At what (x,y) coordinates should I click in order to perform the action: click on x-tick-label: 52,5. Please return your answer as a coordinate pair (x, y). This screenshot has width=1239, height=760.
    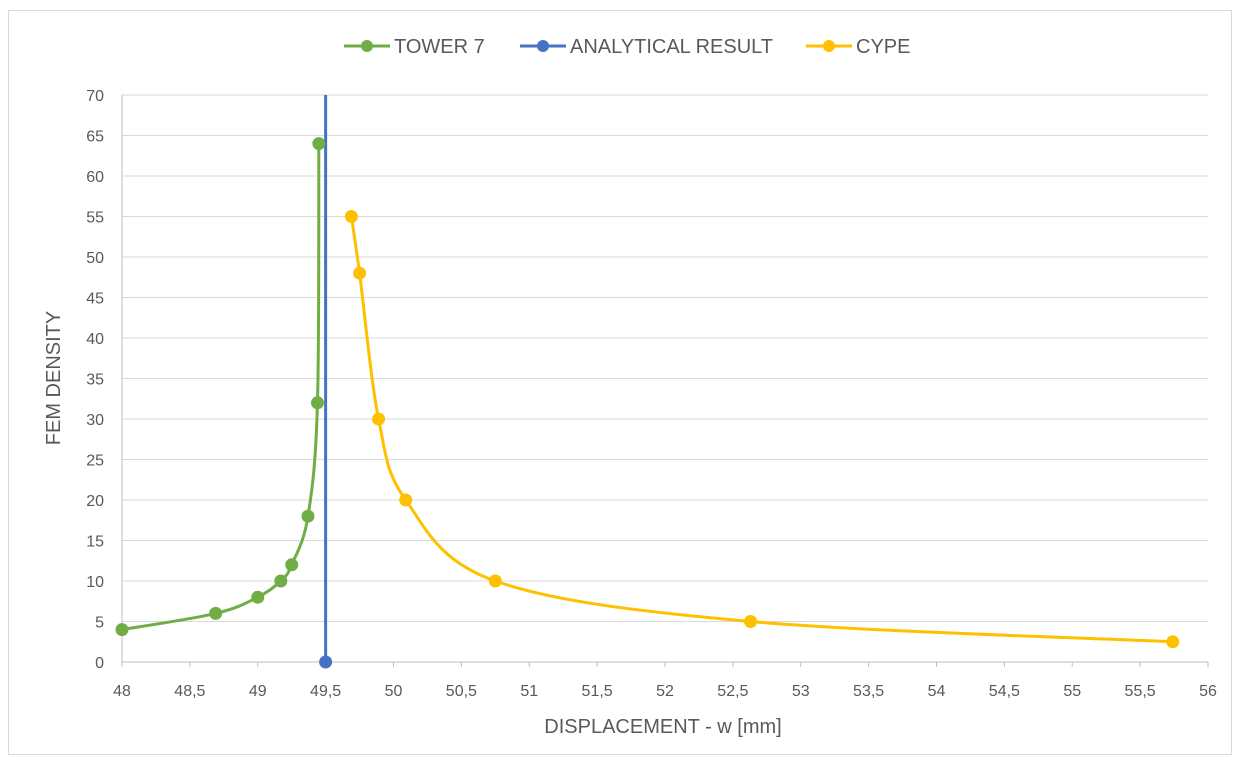
    Looking at the image, I should click on (732, 691).